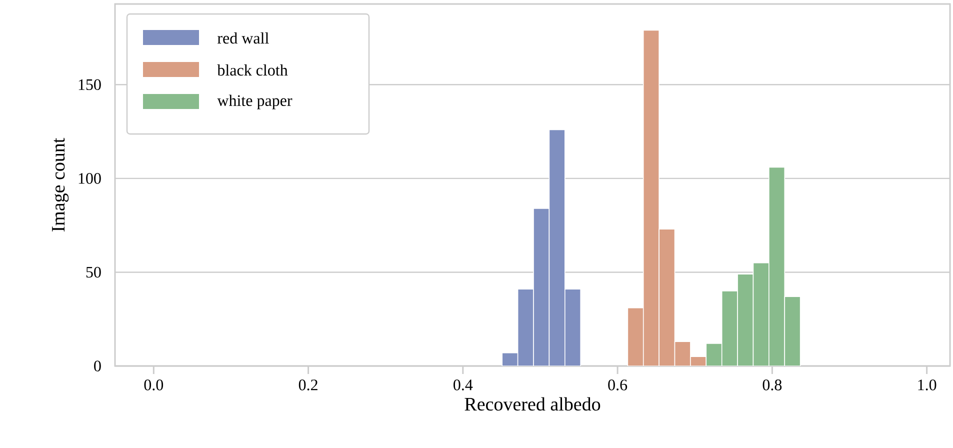  I want to click on y-axis-title: Image count, so click(60, 185).